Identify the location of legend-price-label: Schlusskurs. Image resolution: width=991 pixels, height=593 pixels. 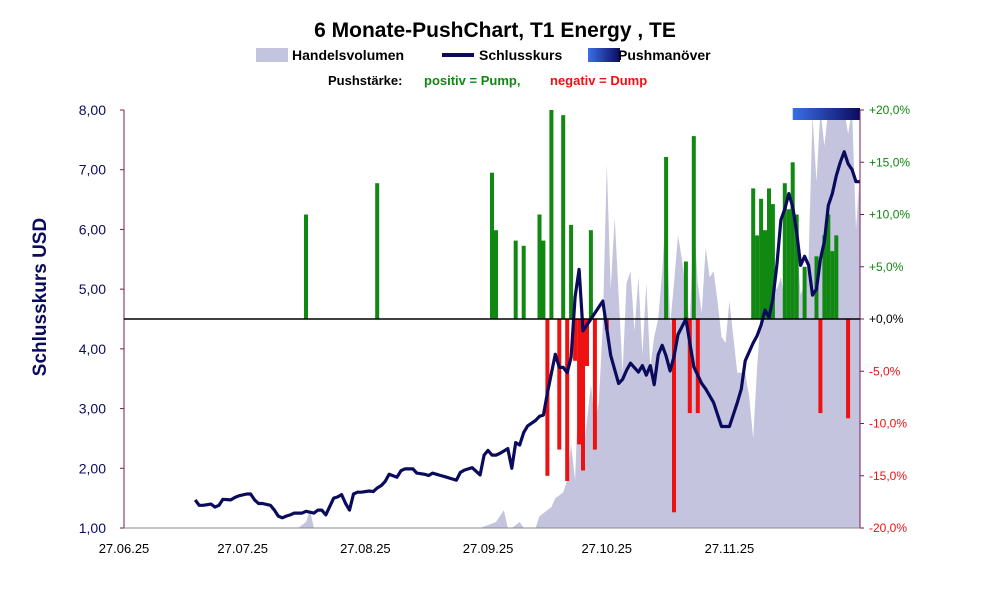
(520, 55).